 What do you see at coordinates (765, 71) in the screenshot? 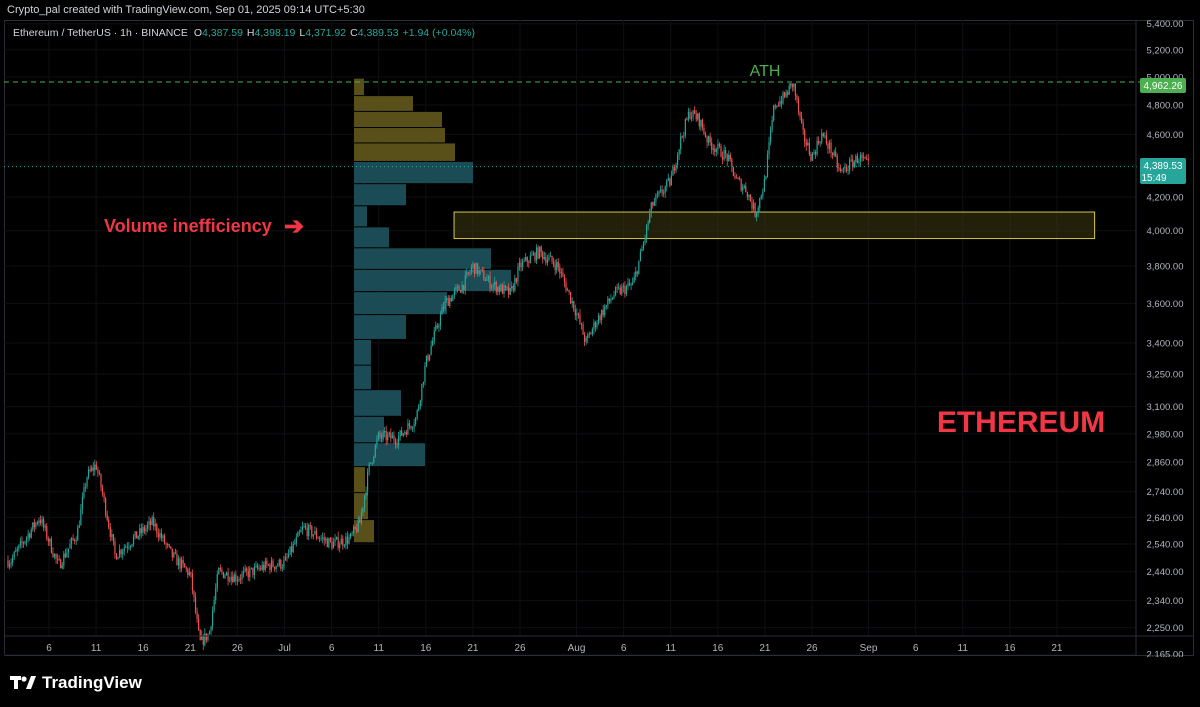
I see `ath-label: ATH` at bounding box center [765, 71].